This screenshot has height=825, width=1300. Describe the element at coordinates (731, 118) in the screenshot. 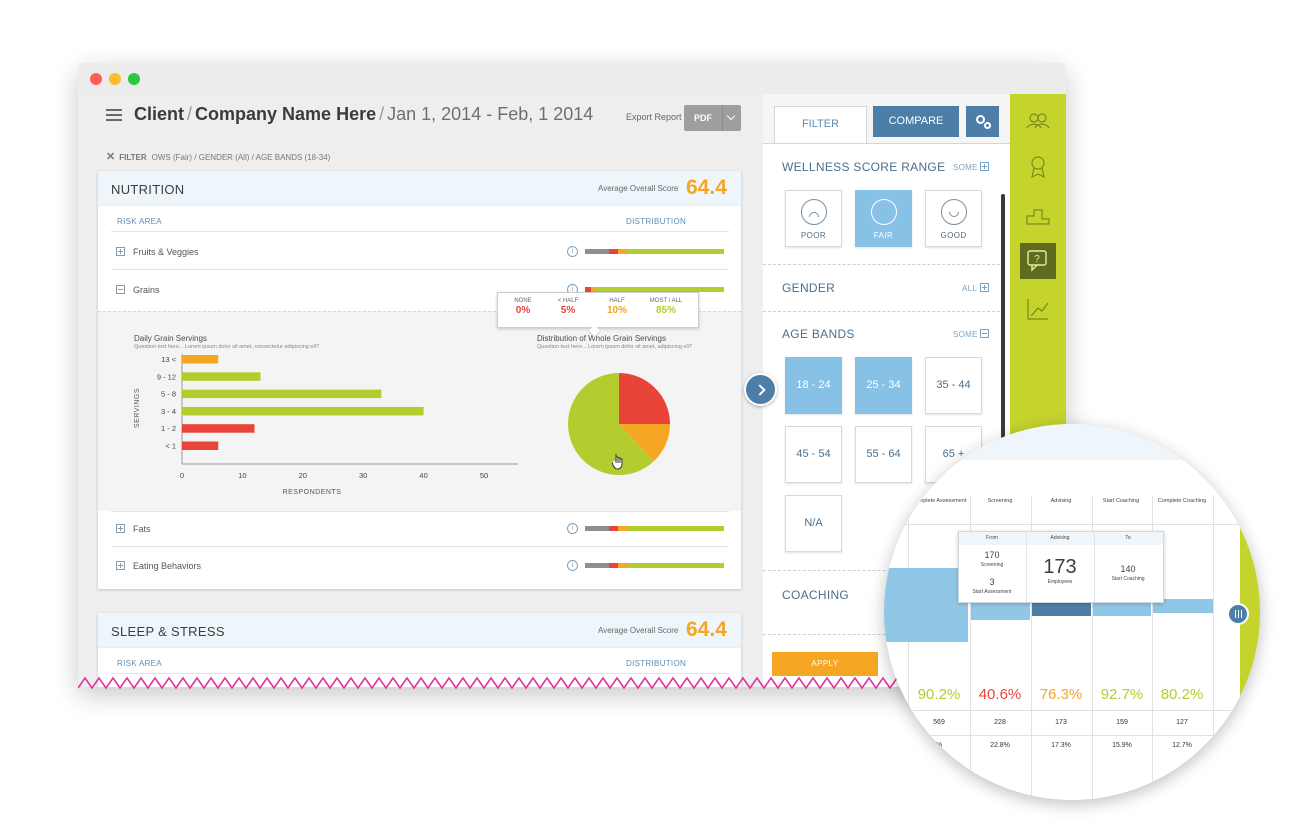

I see `chevron-down-icon` at that location.